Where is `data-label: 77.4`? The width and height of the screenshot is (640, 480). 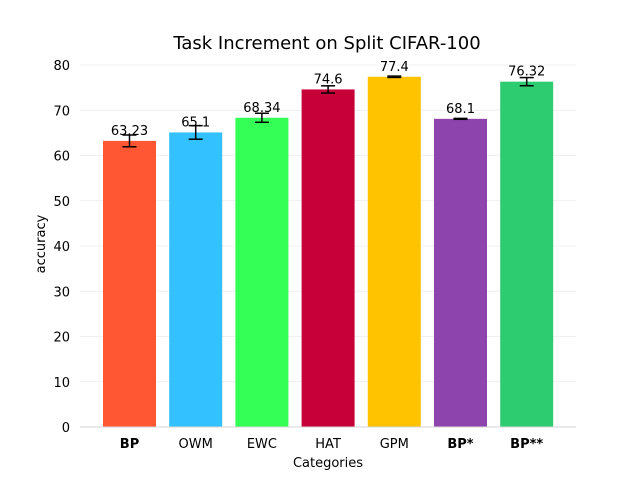 data-label: 77.4 is located at coordinates (394, 67).